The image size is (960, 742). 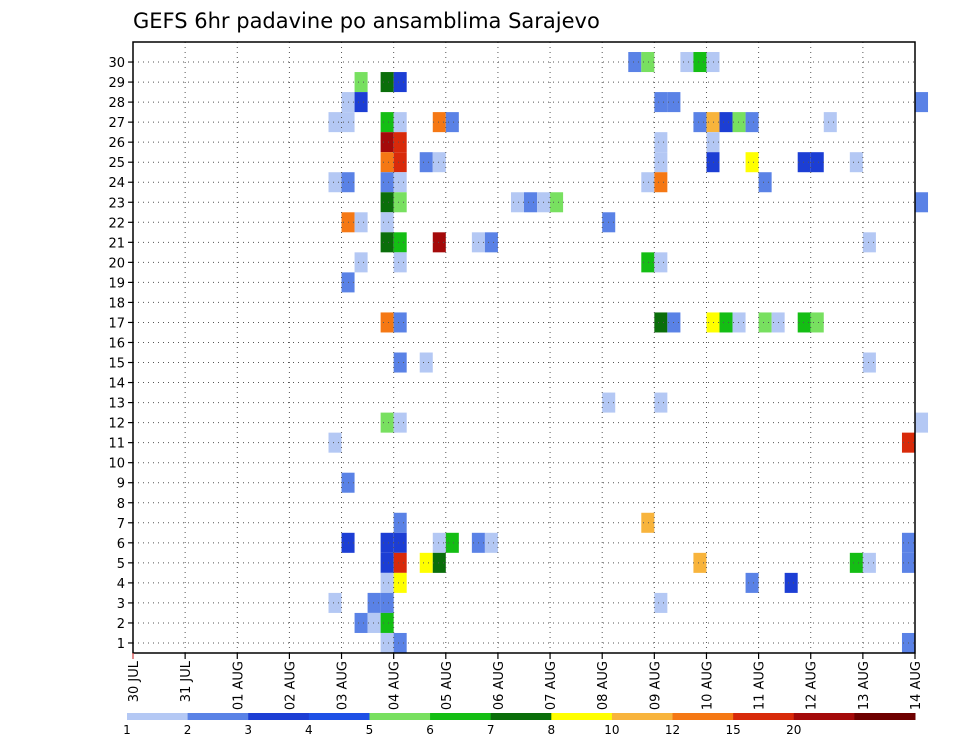 I want to click on y-tick-label: 29, so click(x=116, y=83).